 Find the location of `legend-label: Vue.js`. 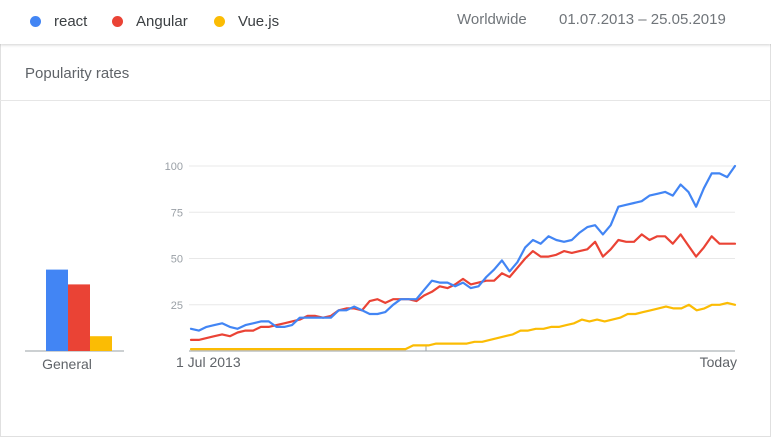

legend-label: Vue.js is located at coordinates (259, 21).